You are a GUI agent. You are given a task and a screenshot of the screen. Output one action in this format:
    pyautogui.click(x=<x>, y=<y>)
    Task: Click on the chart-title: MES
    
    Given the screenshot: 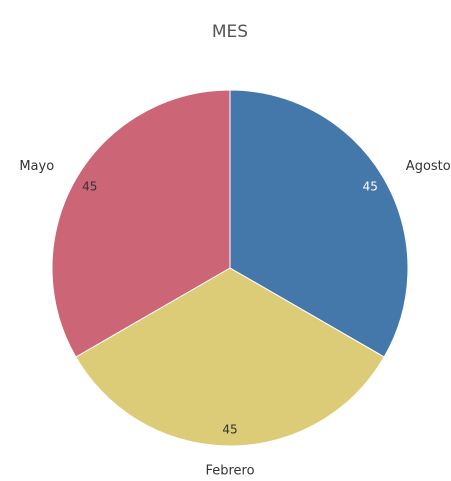 What is the action you would take?
    pyautogui.click(x=230, y=32)
    